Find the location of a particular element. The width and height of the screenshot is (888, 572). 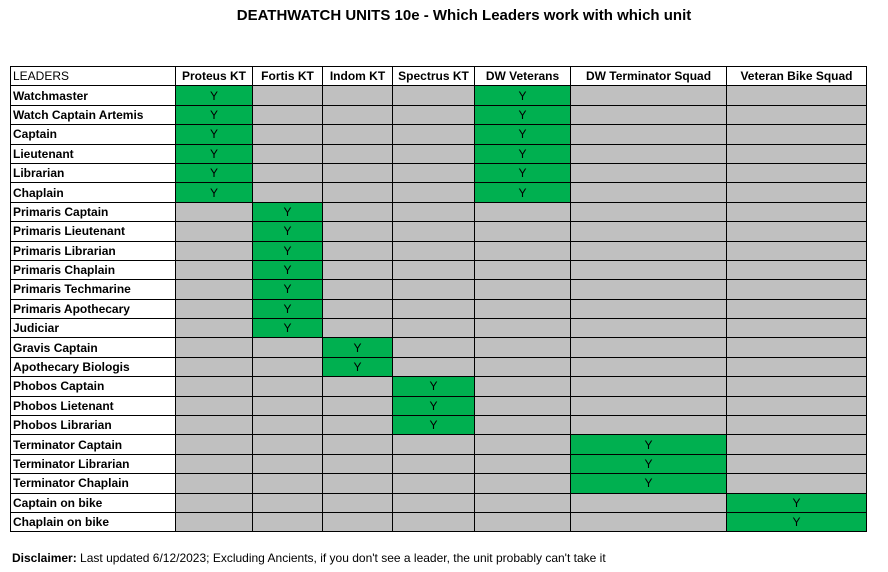

leader-name: Gravis Captain is located at coordinates (93, 347).